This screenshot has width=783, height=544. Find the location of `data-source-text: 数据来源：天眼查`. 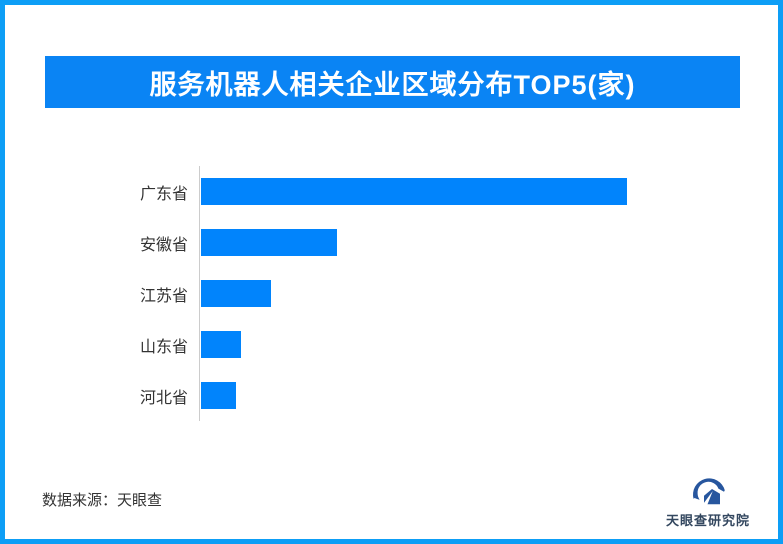

data-source-text: 数据来源：天眼查 is located at coordinates (102, 500).